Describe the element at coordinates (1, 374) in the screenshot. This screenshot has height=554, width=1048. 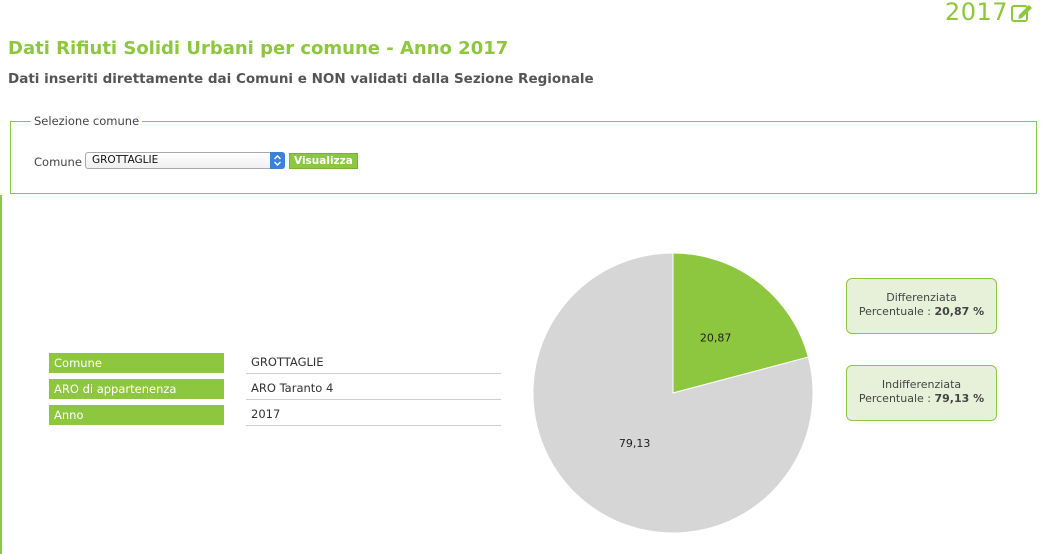
I see `left-accent-border` at that location.